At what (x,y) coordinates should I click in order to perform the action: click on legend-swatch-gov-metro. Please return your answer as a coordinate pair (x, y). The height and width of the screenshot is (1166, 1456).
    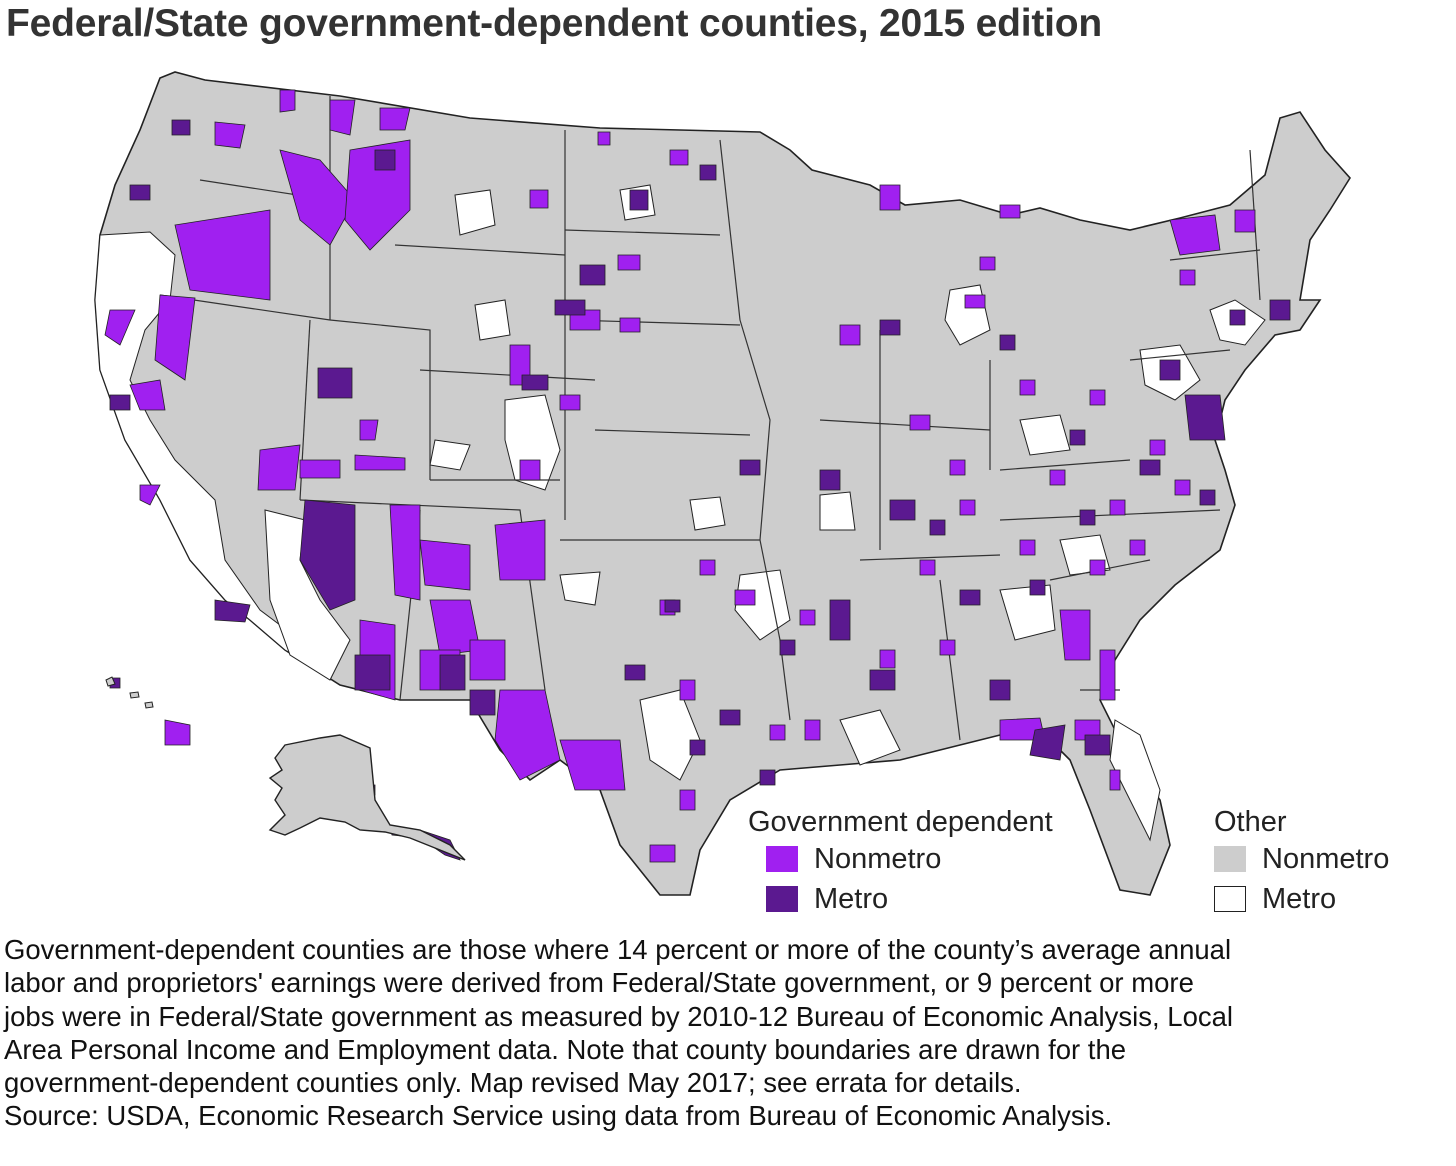
    Looking at the image, I should click on (782, 899).